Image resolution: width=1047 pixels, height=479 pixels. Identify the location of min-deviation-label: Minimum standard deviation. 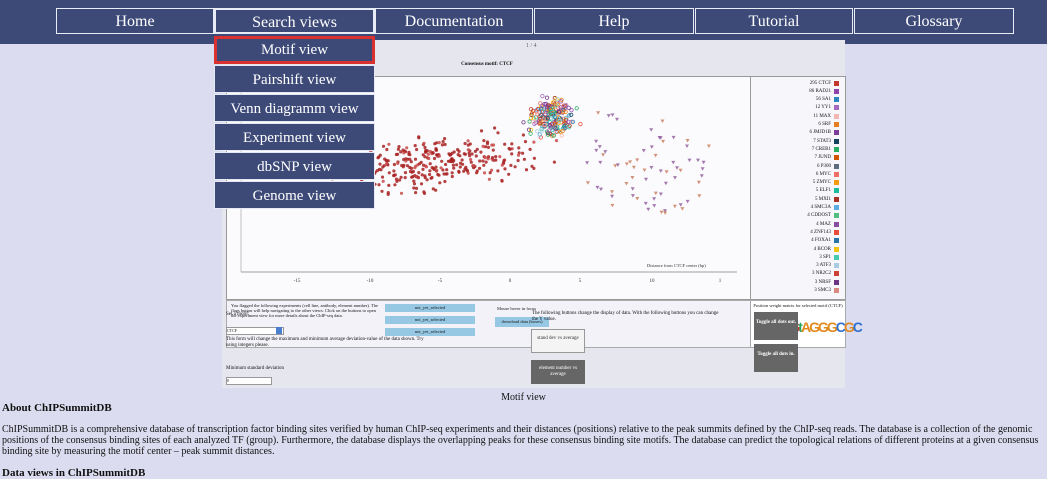
(255, 368).